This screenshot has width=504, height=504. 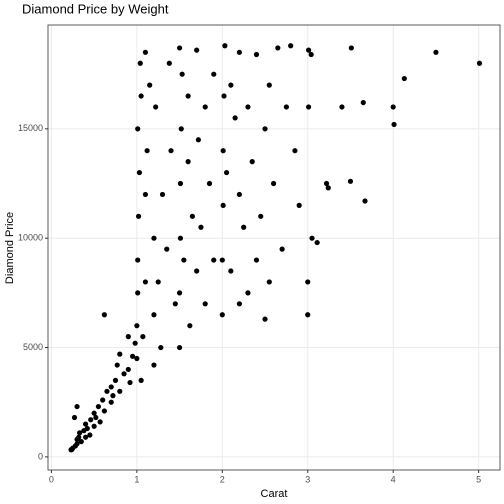 What do you see at coordinates (393, 479) in the screenshot?
I see `x-tick-label: 4` at bounding box center [393, 479].